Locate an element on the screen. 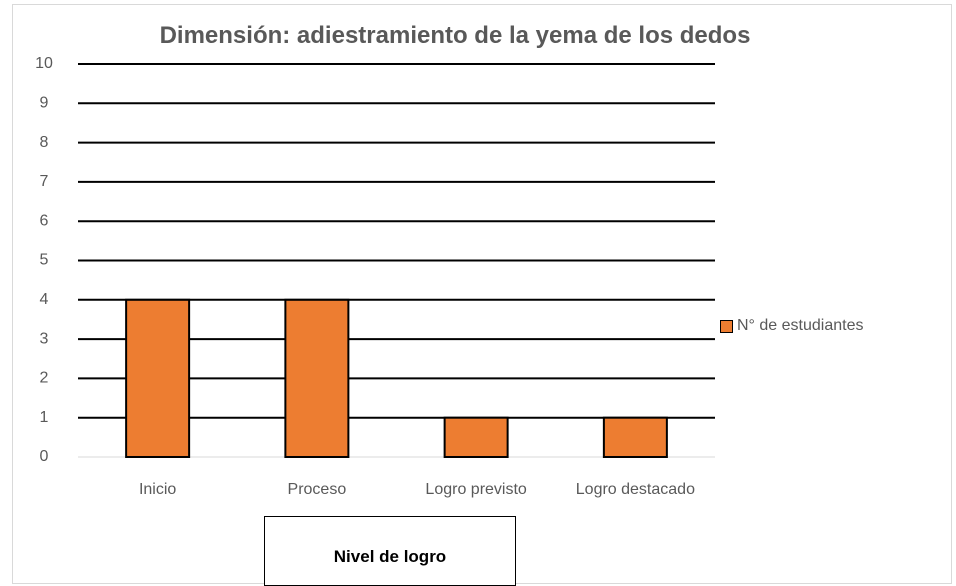 This screenshot has height=586, width=956. y-tick-label: 2 is located at coordinates (44, 378).